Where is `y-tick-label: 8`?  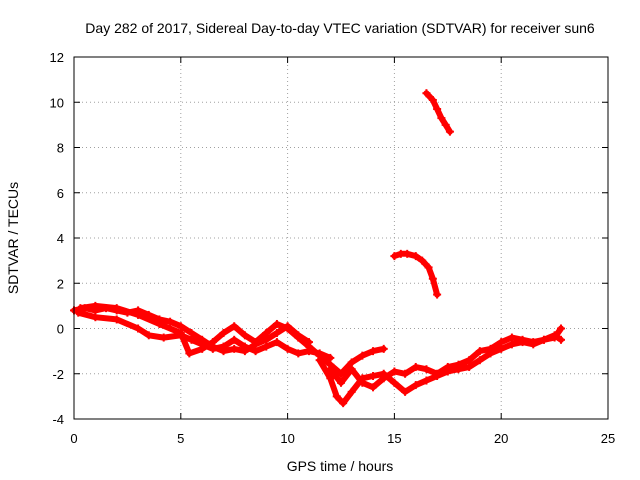 y-tick-label: 8 is located at coordinates (60, 148).